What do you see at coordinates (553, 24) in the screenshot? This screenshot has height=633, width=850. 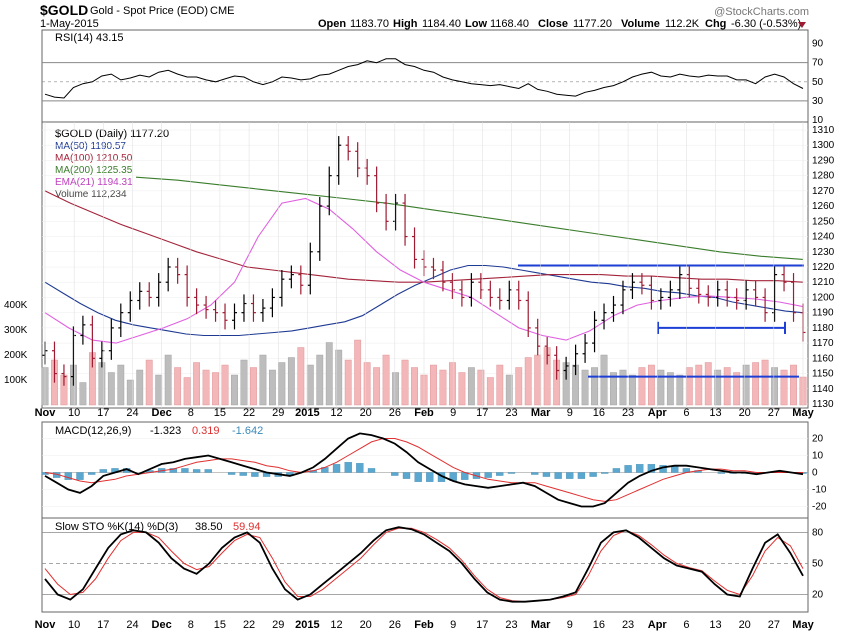 I see `close-label: Close` at bounding box center [553, 24].